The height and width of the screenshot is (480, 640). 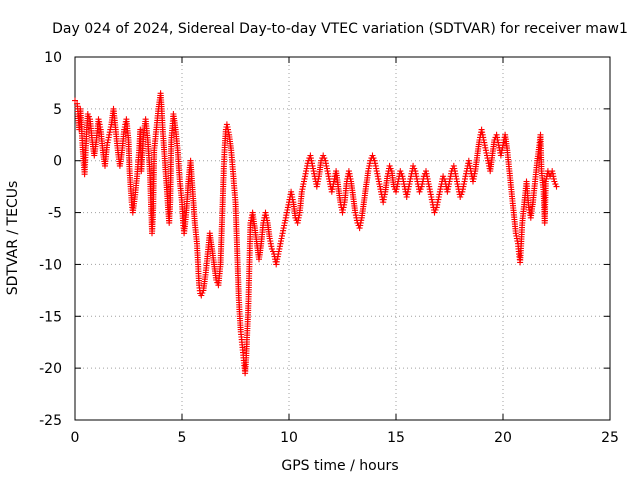 What do you see at coordinates (50, 369) in the screenshot?
I see `y-tick-label: -20` at bounding box center [50, 369].